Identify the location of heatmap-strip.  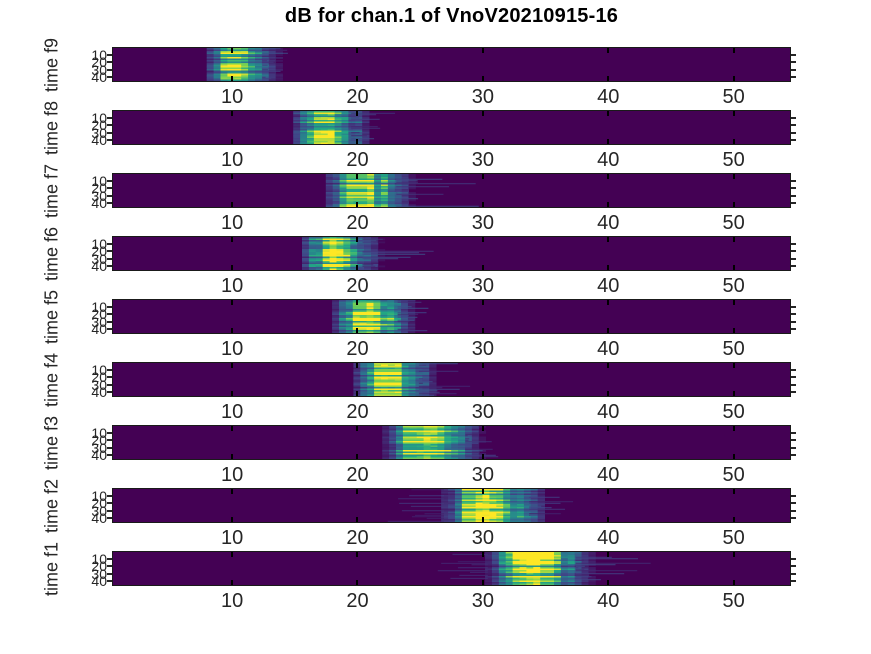
(451, 569).